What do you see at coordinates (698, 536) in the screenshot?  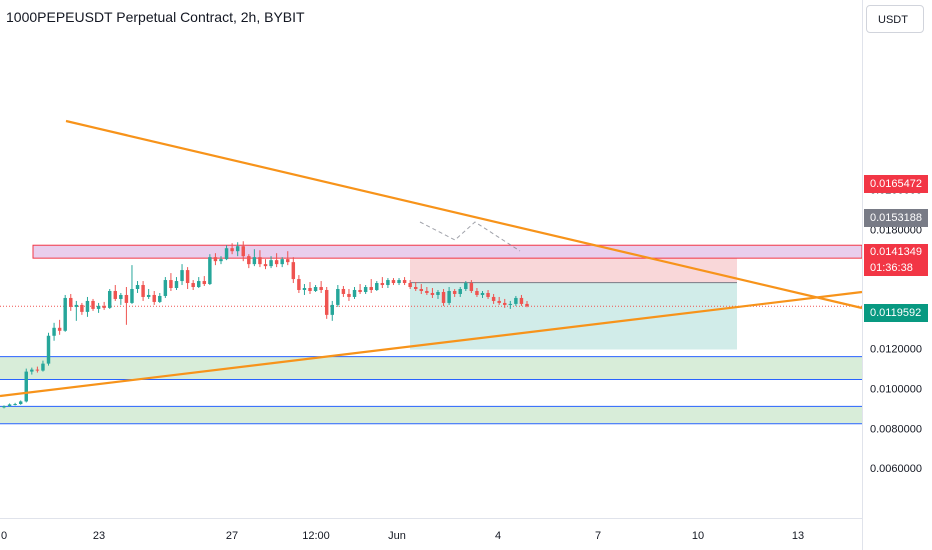 I see `time-tick-label: 10` at bounding box center [698, 536].